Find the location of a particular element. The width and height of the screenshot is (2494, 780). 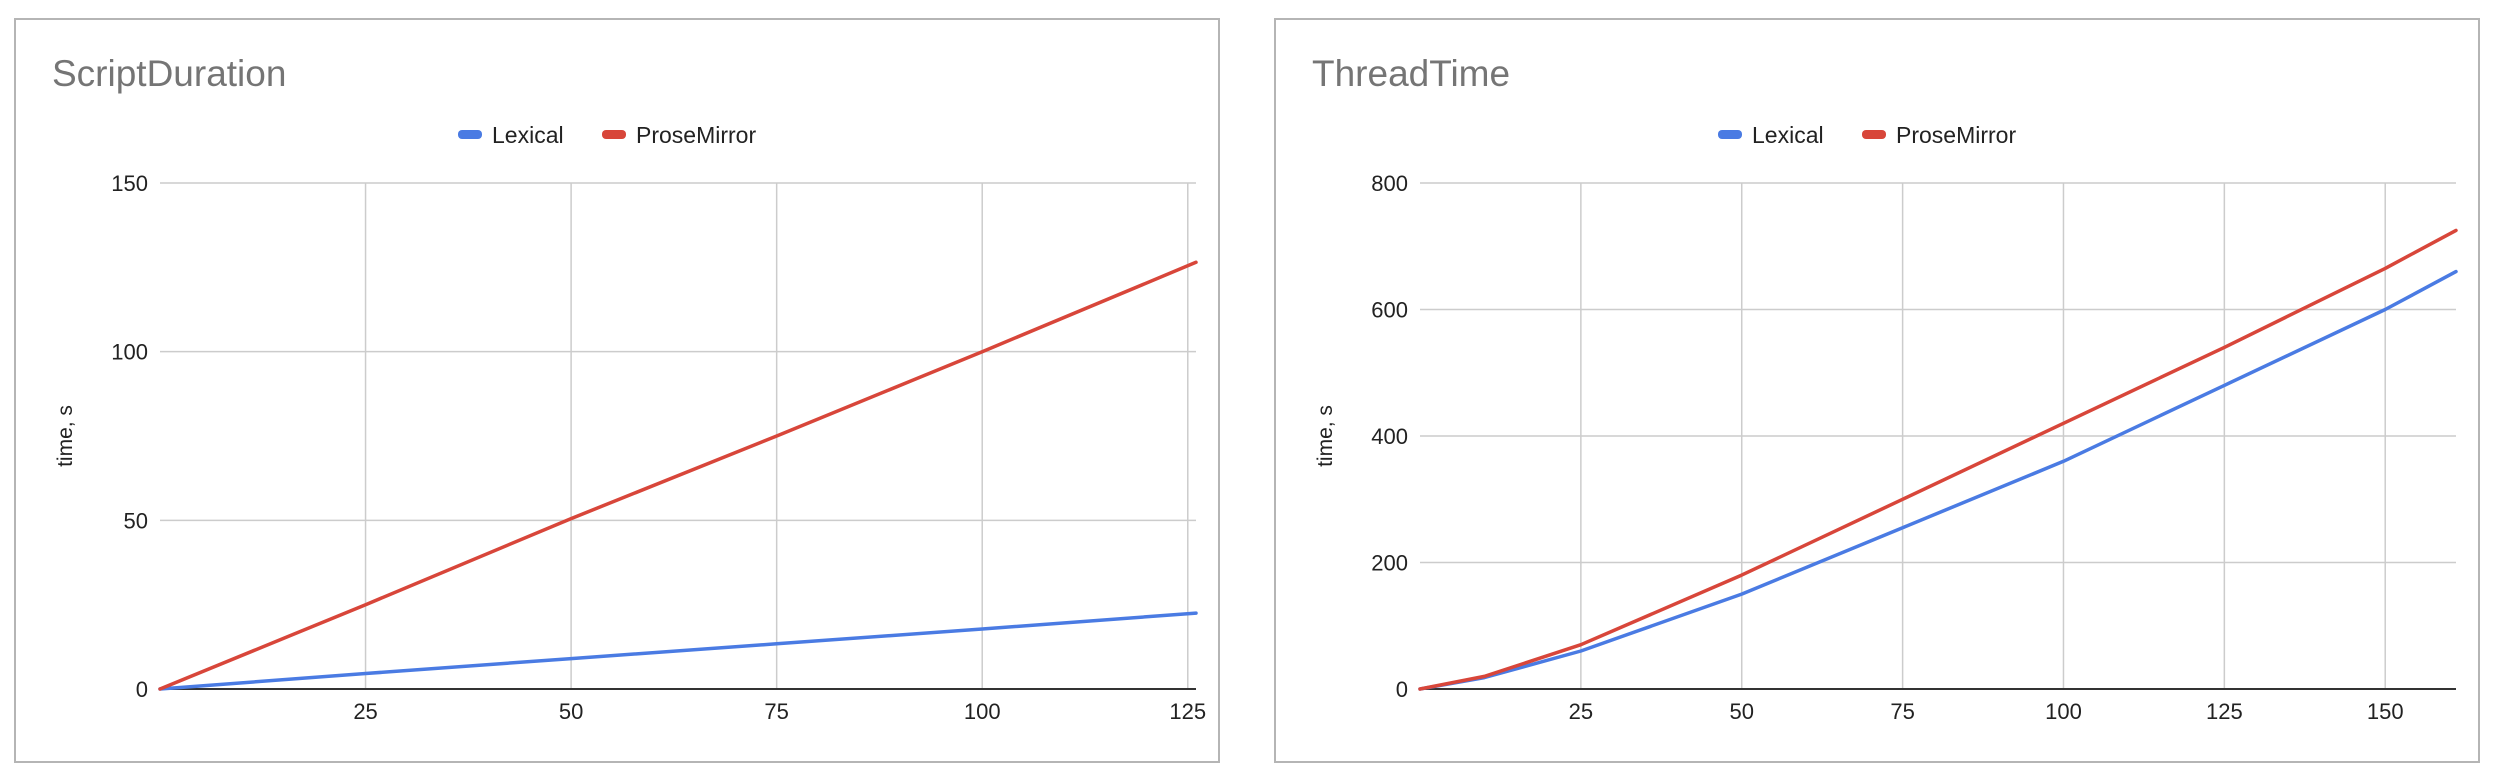

y-tick-label: 100 is located at coordinates (129, 352).